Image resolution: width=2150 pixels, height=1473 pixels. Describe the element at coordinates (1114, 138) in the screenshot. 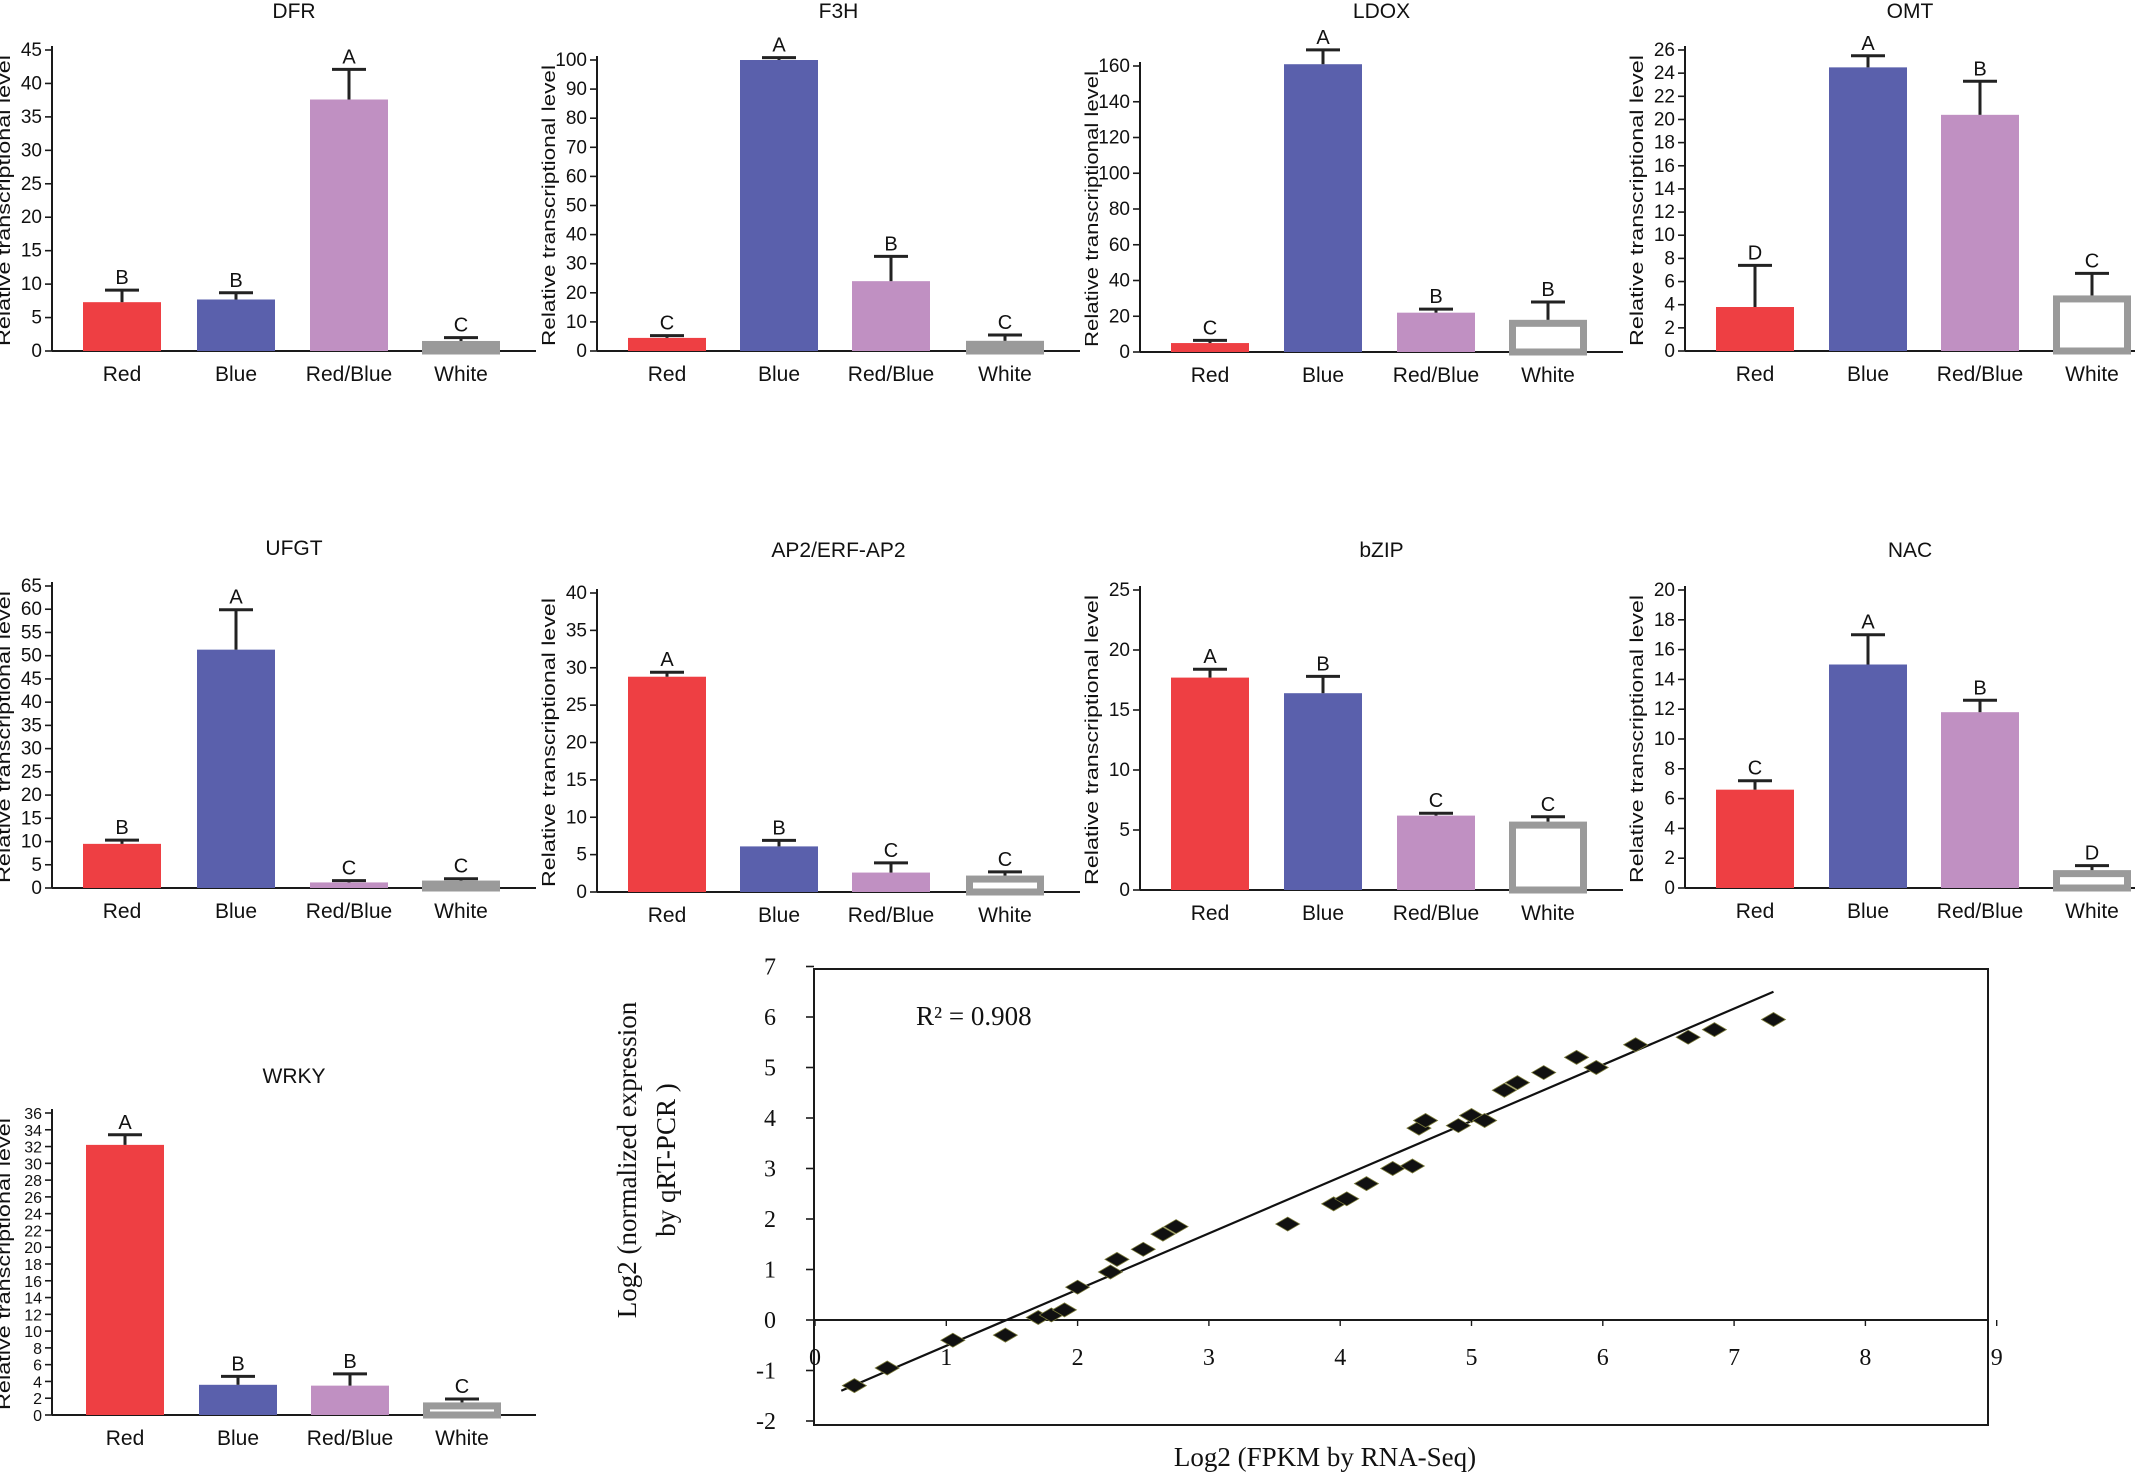

I see `y-tick-label: 120` at that location.